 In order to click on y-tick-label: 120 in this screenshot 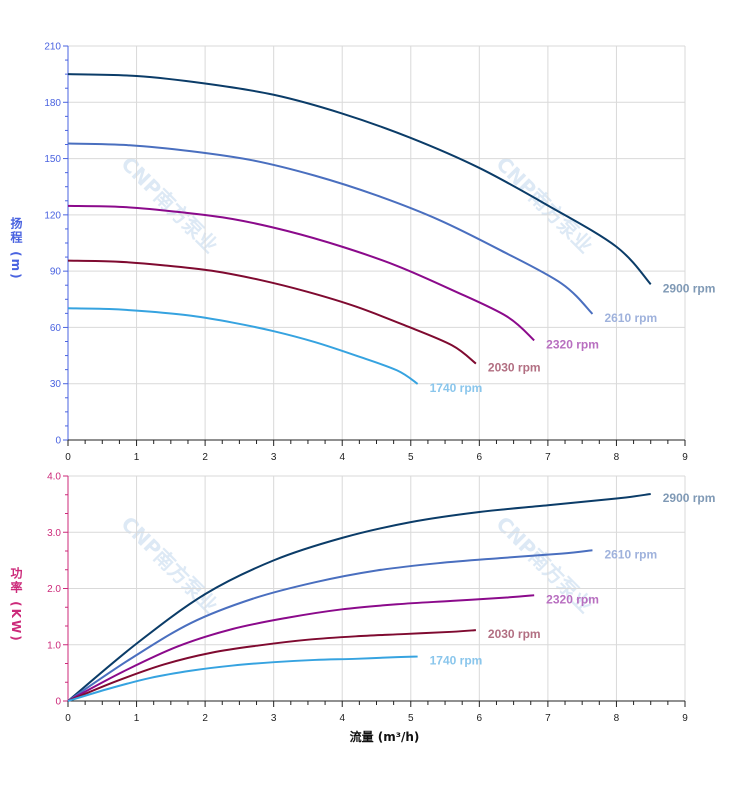, I will do `click(52, 215)`.